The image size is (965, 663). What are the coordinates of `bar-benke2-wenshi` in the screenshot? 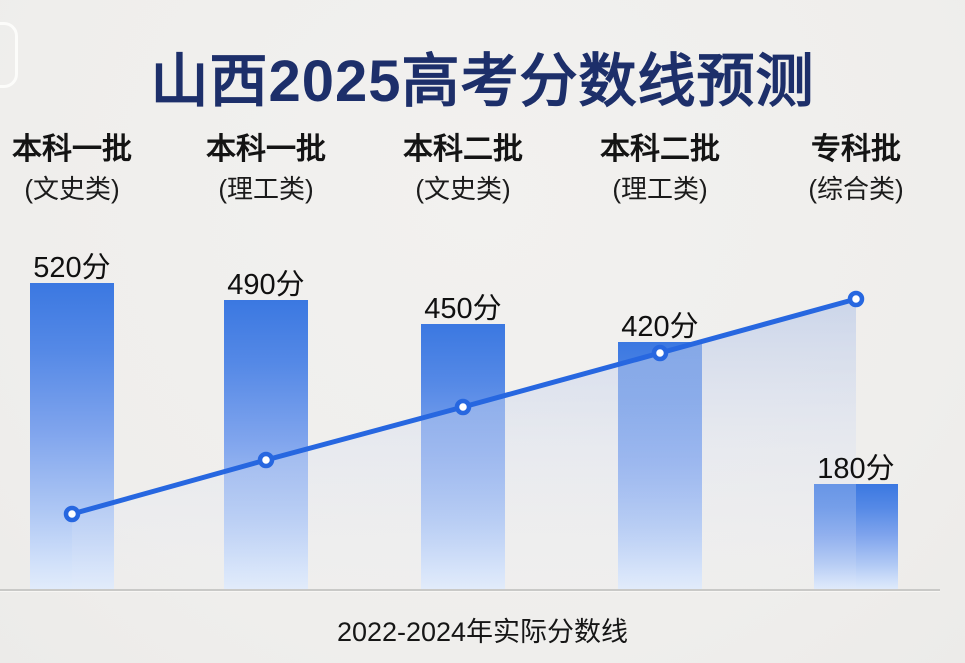 It's located at (463, 457).